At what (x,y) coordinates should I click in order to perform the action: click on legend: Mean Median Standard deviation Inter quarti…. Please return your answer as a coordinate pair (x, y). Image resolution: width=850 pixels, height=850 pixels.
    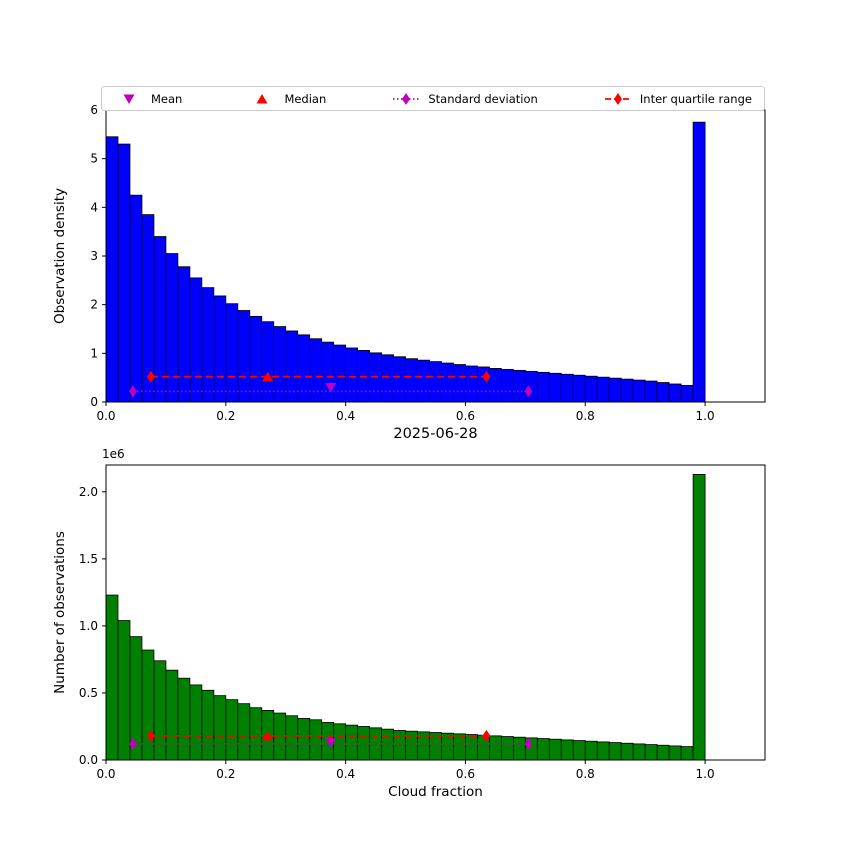
    Looking at the image, I should click on (433, 98).